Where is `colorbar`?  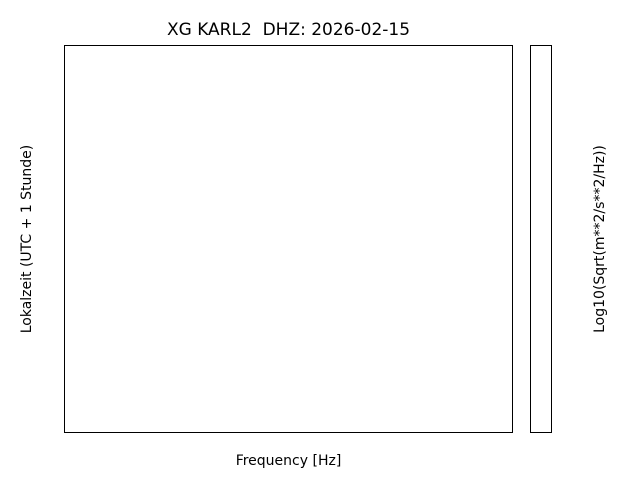 colorbar is located at coordinates (541, 239).